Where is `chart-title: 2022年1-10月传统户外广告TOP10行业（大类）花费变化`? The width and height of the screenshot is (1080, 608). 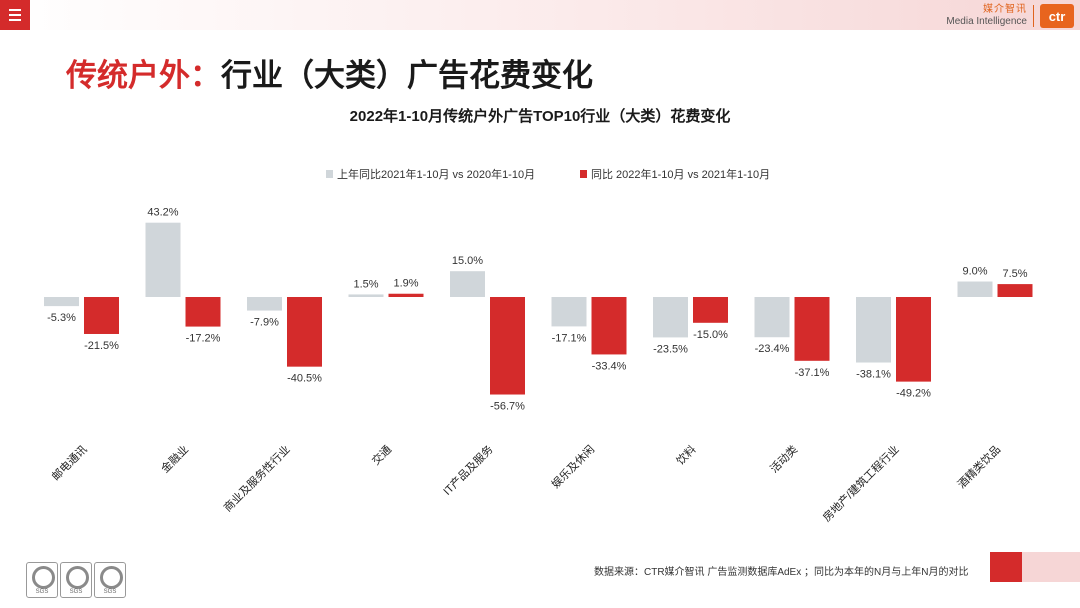
chart-title: 2022年1-10月传统户外广告TOP10行业（大类）花费变化 is located at coordinates (540, 116).